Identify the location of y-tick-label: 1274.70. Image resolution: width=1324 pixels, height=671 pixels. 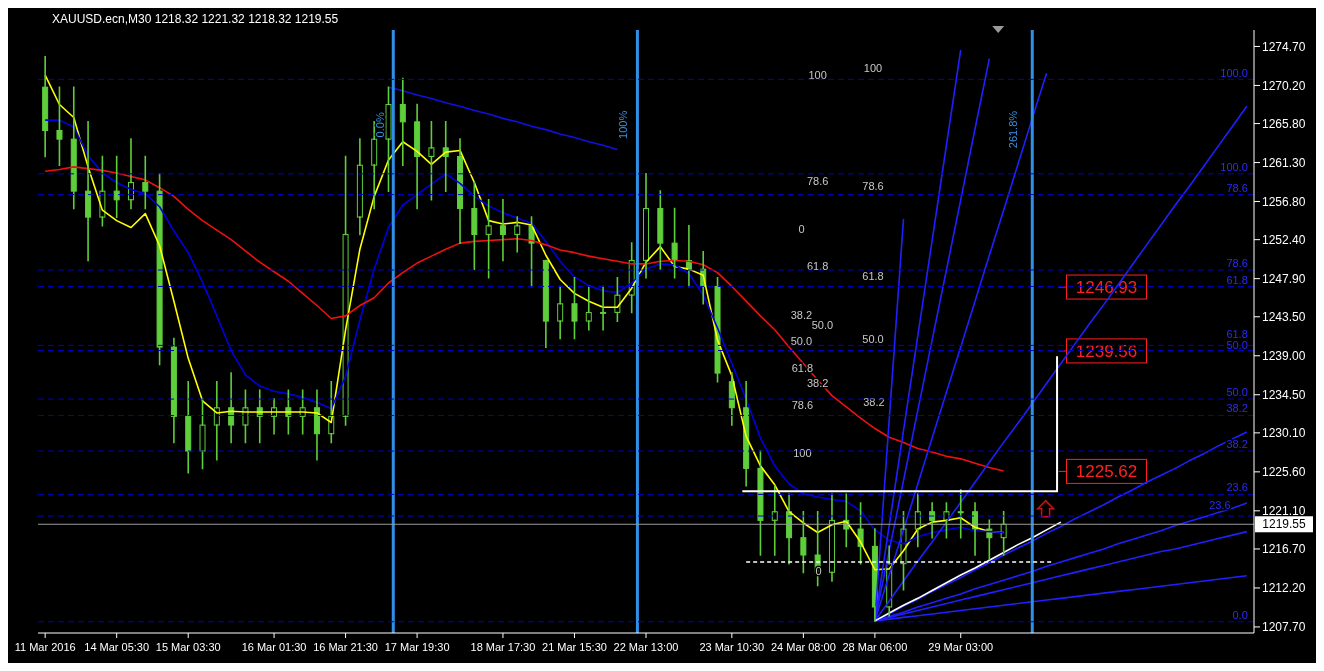
(1284, 46).